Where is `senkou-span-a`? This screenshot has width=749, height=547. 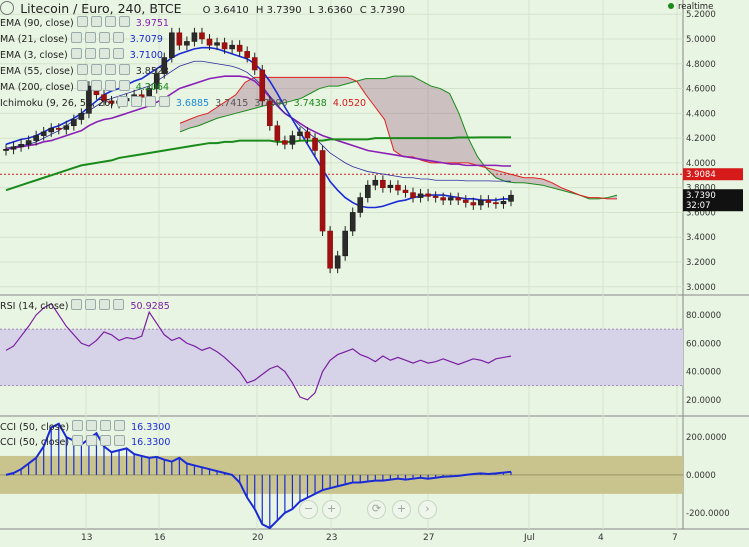
senkou-span-a is located at coordinates (398, 137).